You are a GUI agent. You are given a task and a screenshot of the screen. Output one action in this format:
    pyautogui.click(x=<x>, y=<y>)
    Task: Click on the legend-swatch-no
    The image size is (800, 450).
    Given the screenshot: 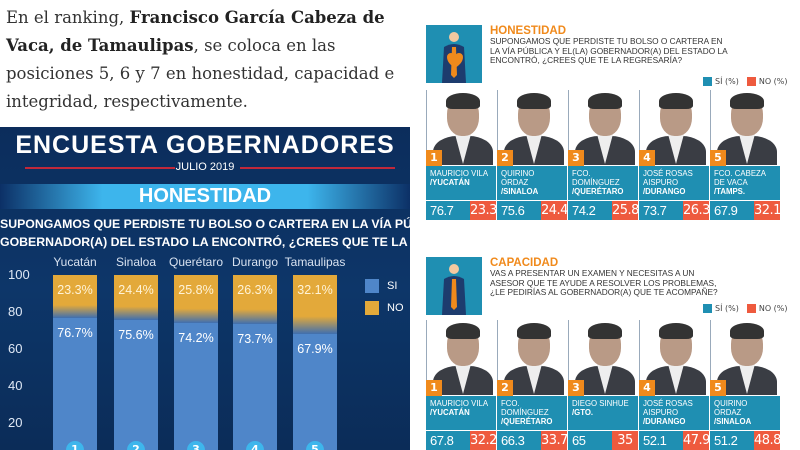 What is the action you would take?
    pyautogui.click(x=751, y=81)
    